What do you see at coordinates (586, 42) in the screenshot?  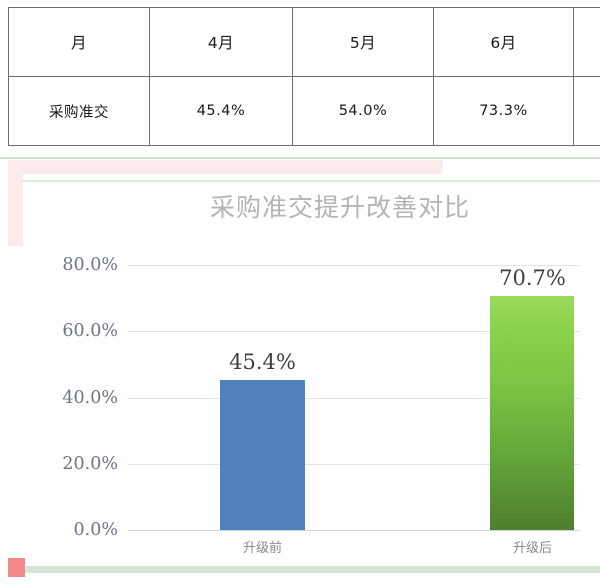 I see `table-header-cell-overflow` at bounding box center [586, 42].